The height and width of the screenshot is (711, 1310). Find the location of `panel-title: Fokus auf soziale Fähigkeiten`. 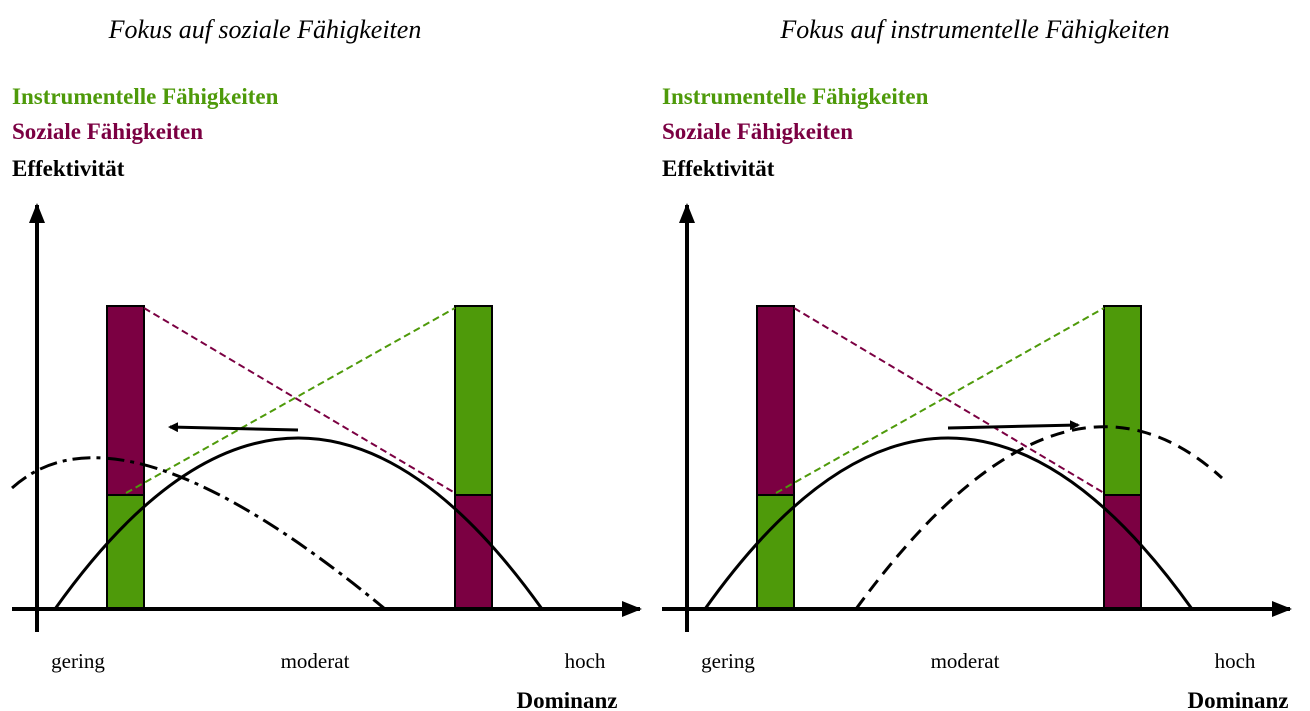

panel-title: Fokus auf soziale Fähigkeiten is located at coordinates (265, 29).